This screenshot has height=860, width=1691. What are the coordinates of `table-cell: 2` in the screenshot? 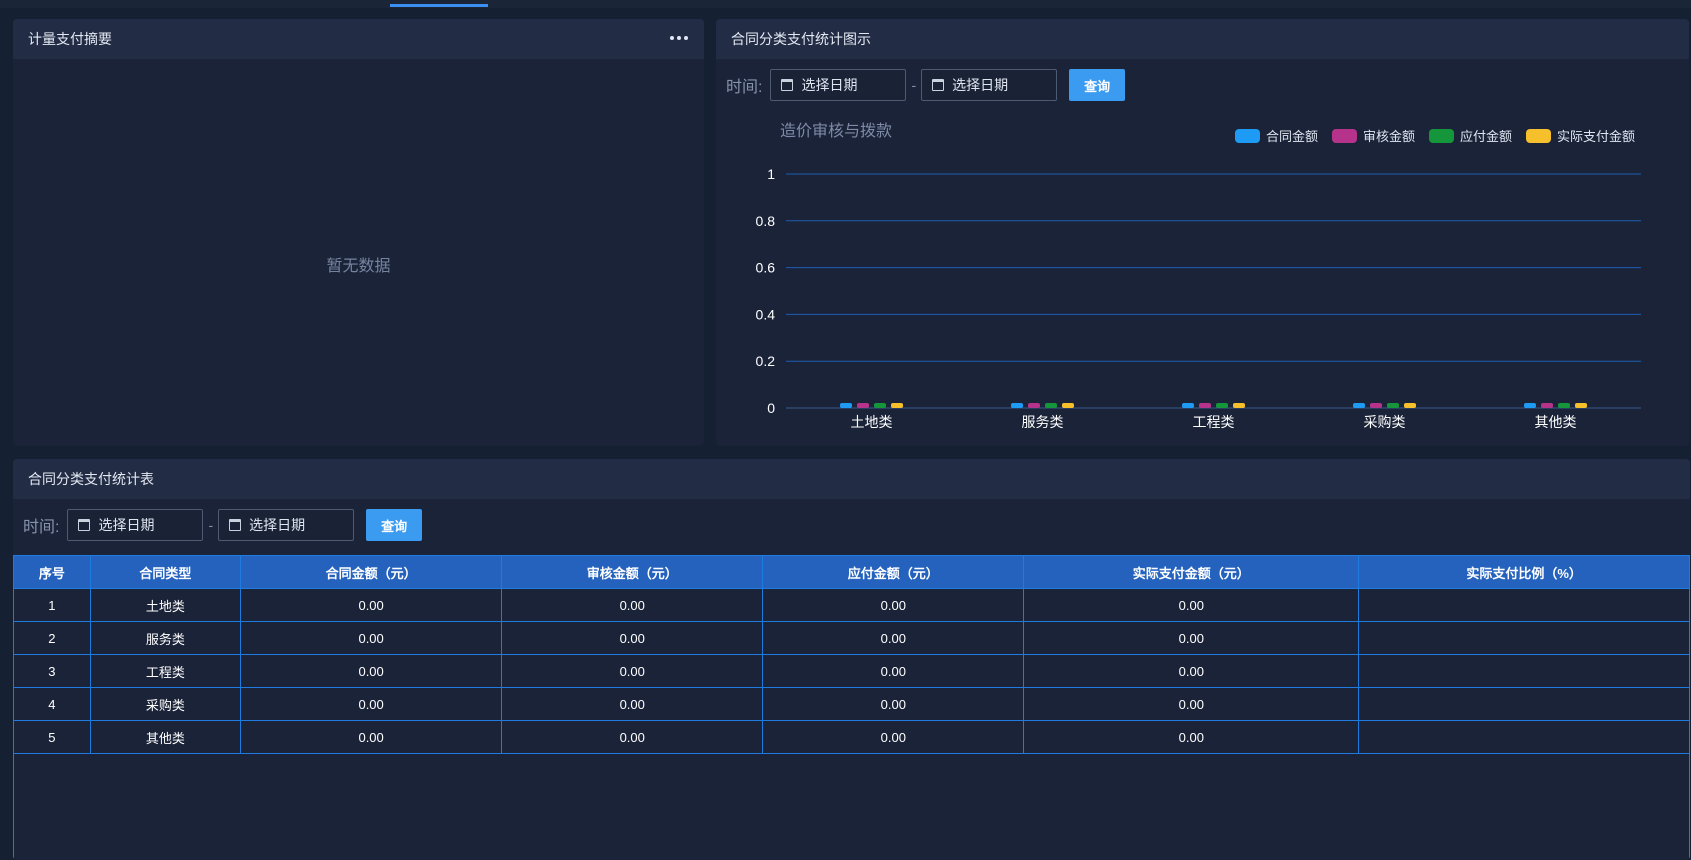 It's located at (52, 638).